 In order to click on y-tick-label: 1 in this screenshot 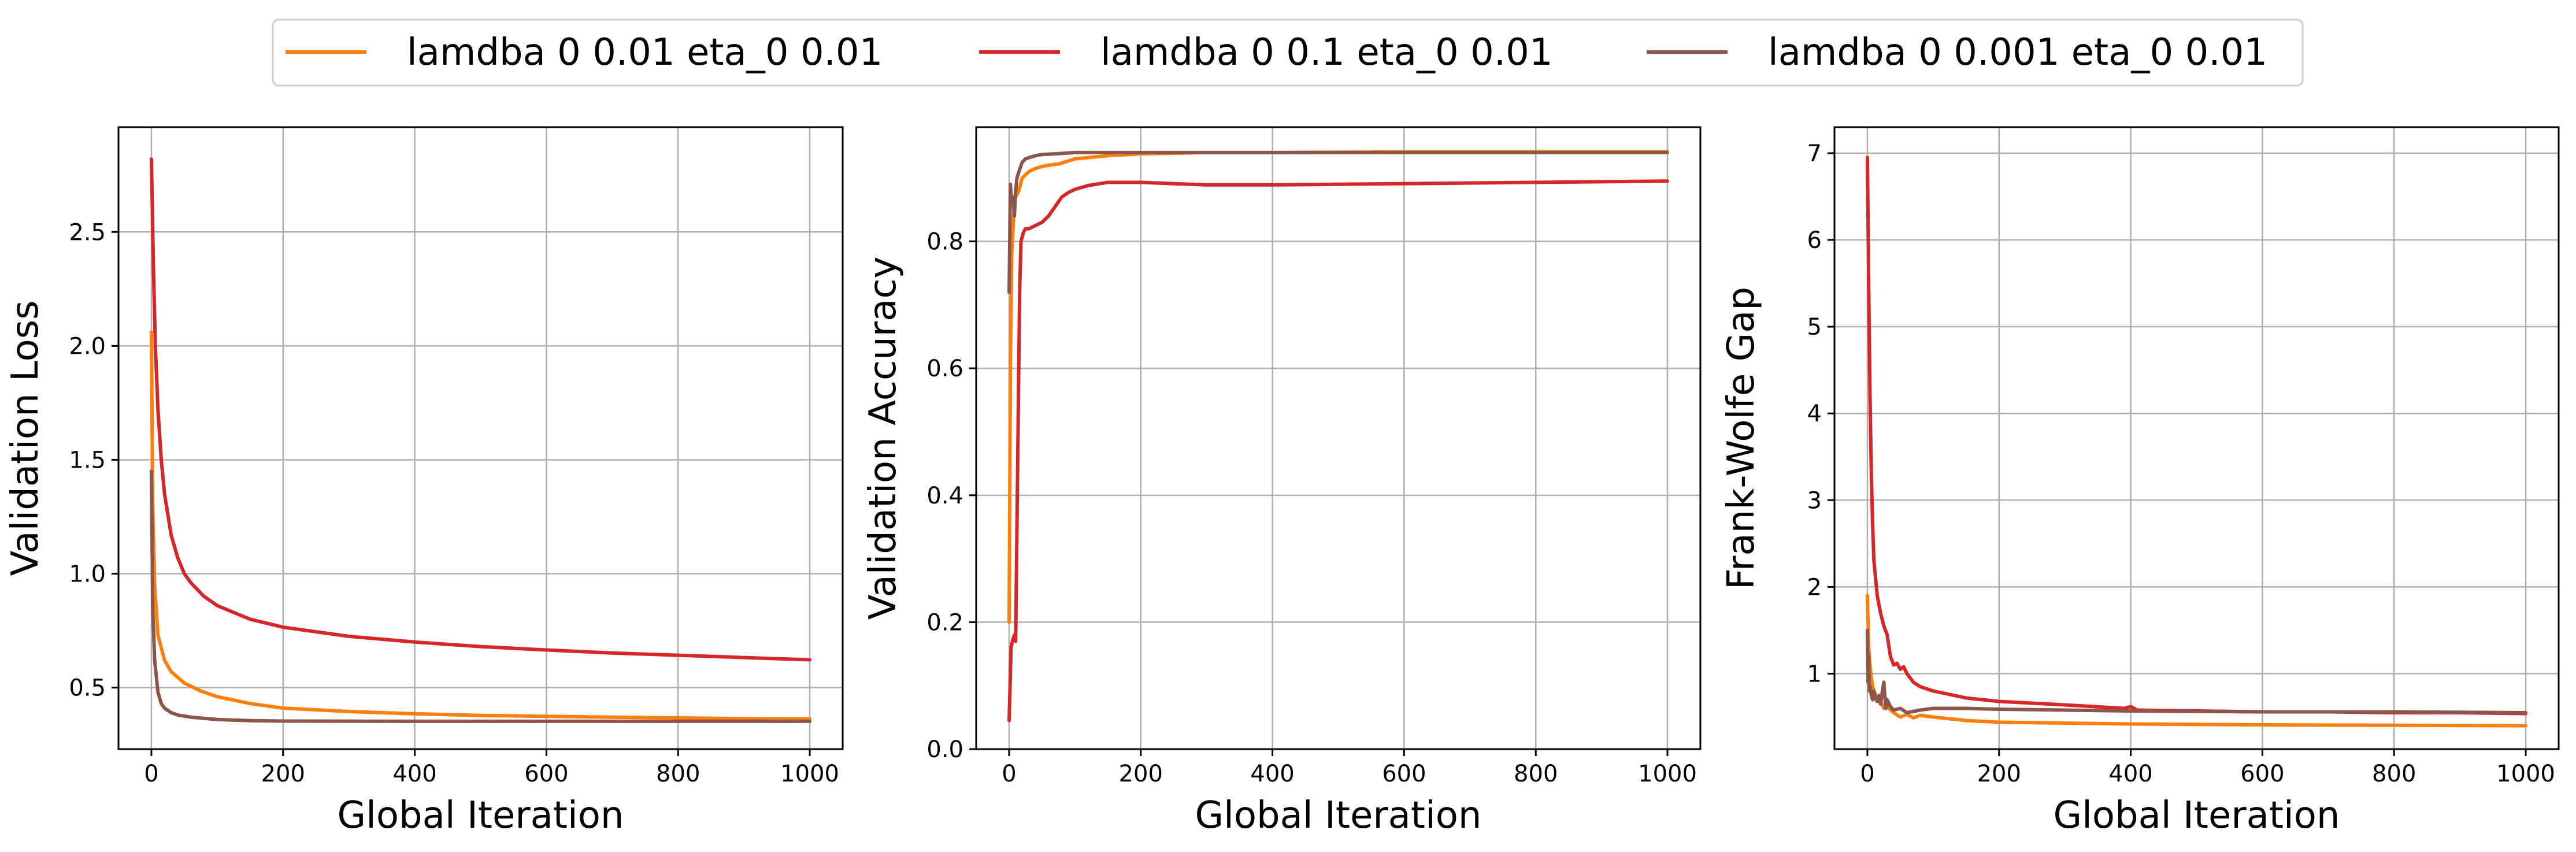, I will do `click(1814, 674)`.